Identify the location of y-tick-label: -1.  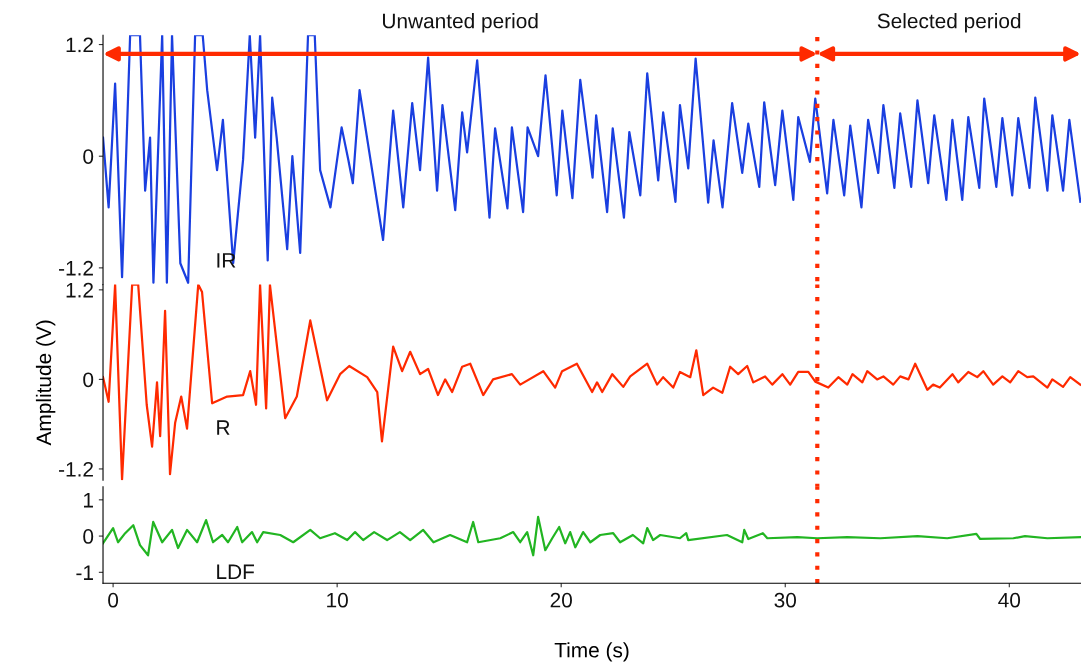
(84, 572).